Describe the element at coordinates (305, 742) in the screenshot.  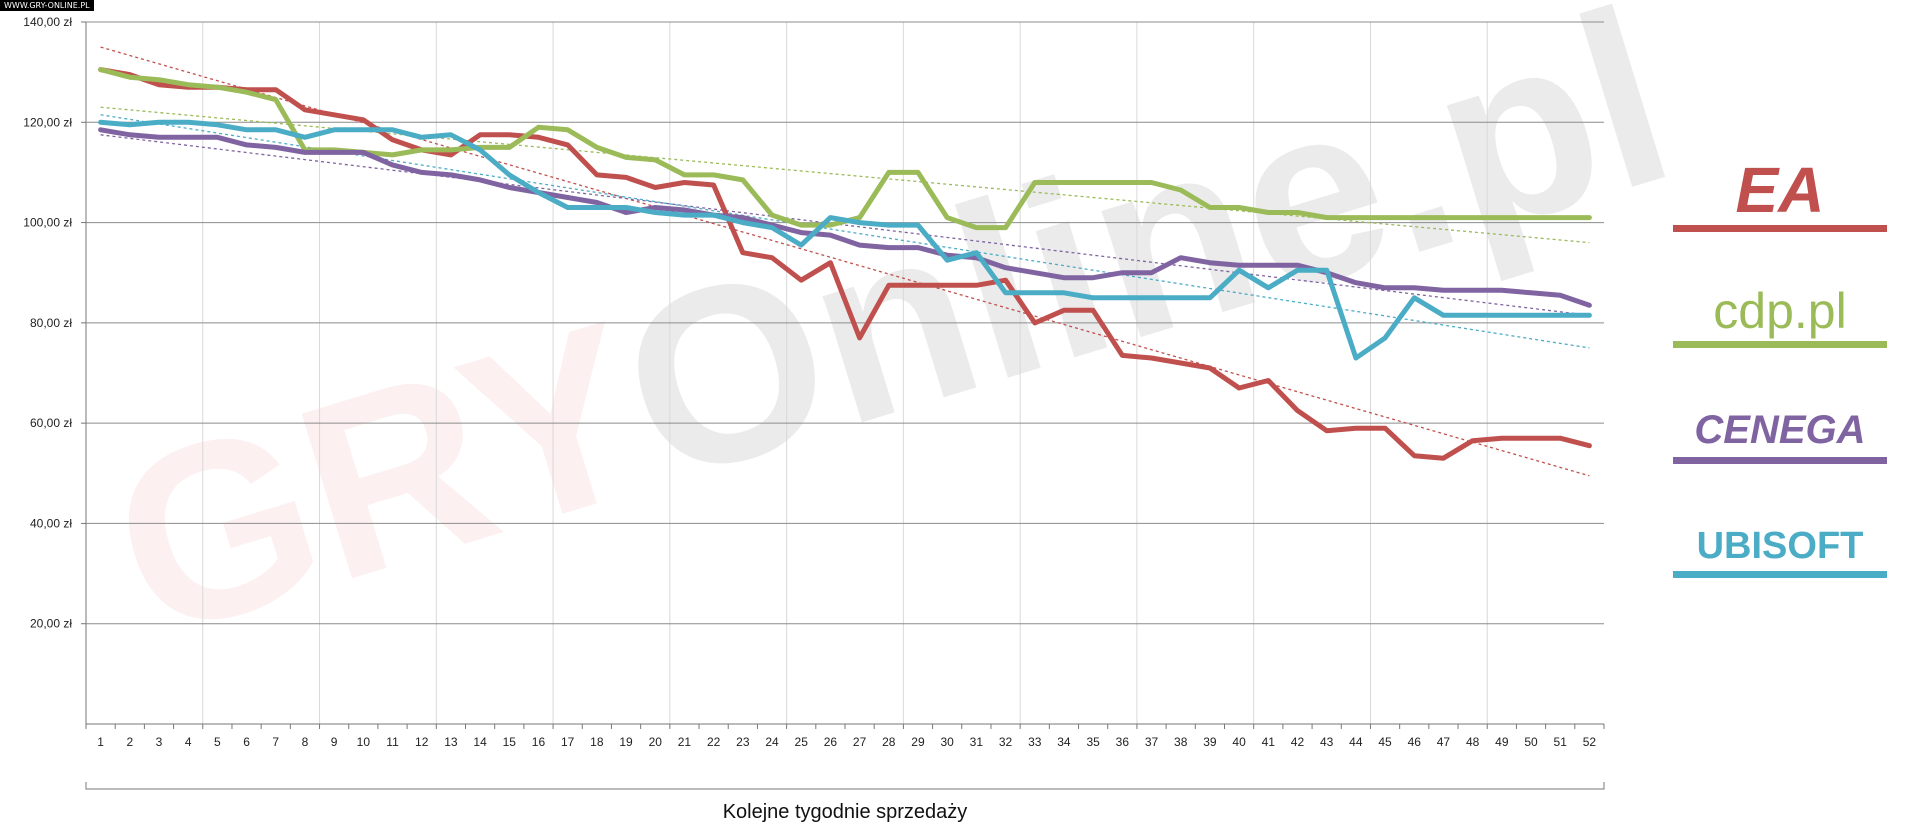
I see `x-tick-label: 8` at that location.